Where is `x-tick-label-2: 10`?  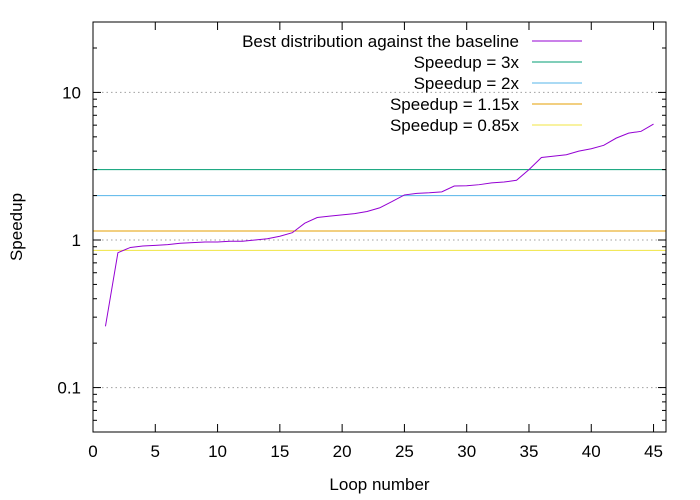 x-tick-label-2: 10 is located at coordinates (217, 451).